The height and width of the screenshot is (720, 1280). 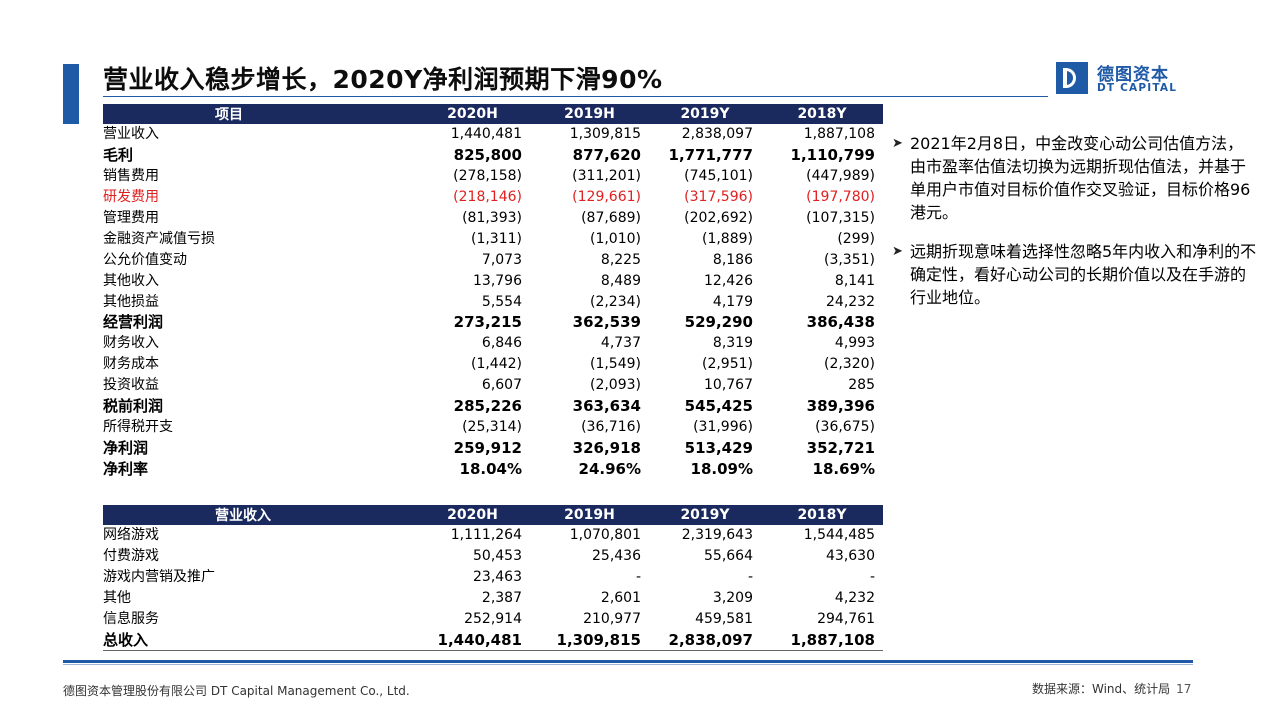 I want to click on company-logo: 德图资本 DT CAPITAL, so click(x=1118, y=78).